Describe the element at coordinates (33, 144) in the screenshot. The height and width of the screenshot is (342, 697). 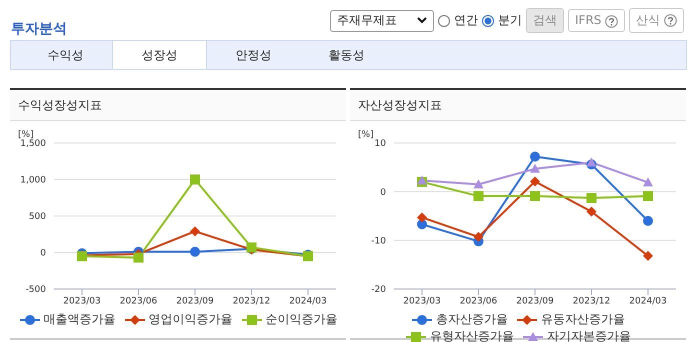
I see `y-tick-label: 1,500` at that location.